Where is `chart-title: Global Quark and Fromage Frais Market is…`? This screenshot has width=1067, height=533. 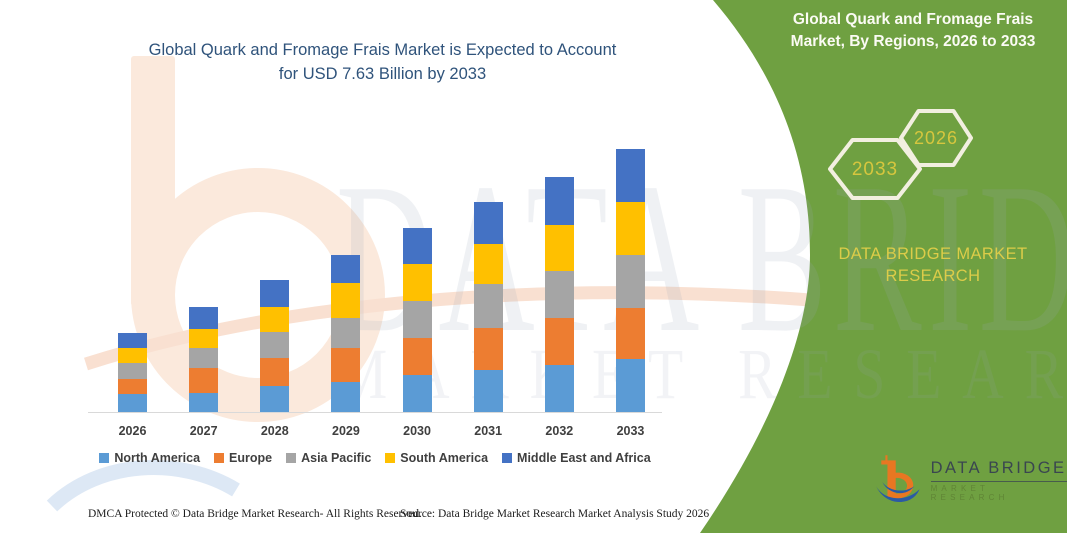
chart-title: Global Quark and Fromage Frais Market is… is located at coordinates (382, 62).